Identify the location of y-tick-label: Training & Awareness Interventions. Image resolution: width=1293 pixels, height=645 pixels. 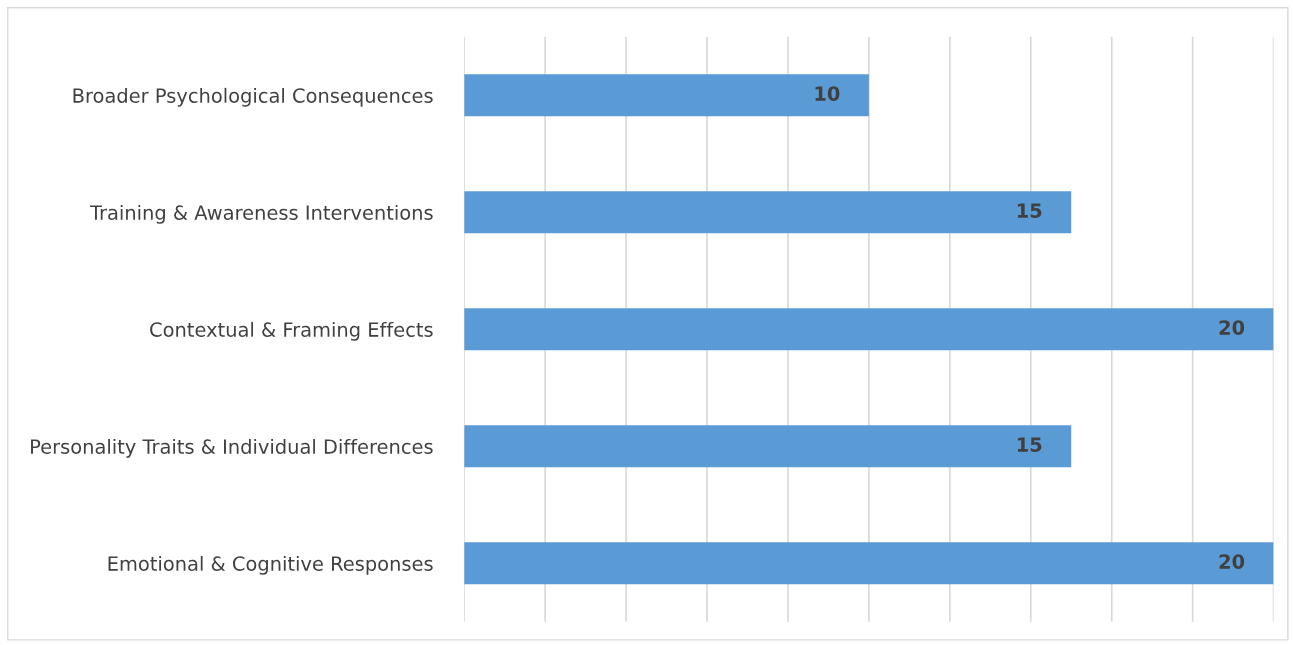
(261, 214).